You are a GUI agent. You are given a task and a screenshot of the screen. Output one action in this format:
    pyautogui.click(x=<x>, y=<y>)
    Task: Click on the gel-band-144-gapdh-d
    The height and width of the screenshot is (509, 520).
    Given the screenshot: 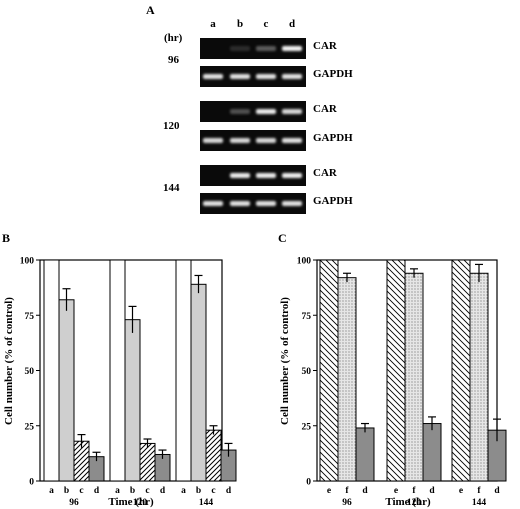 What is the action you would take?
    pyautogui.click(x=292, y=203)
    